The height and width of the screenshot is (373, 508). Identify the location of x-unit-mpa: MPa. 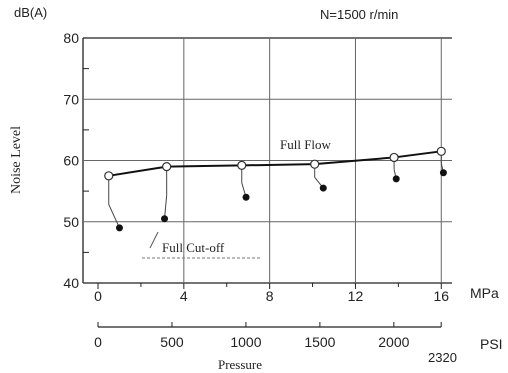
(484, 293).